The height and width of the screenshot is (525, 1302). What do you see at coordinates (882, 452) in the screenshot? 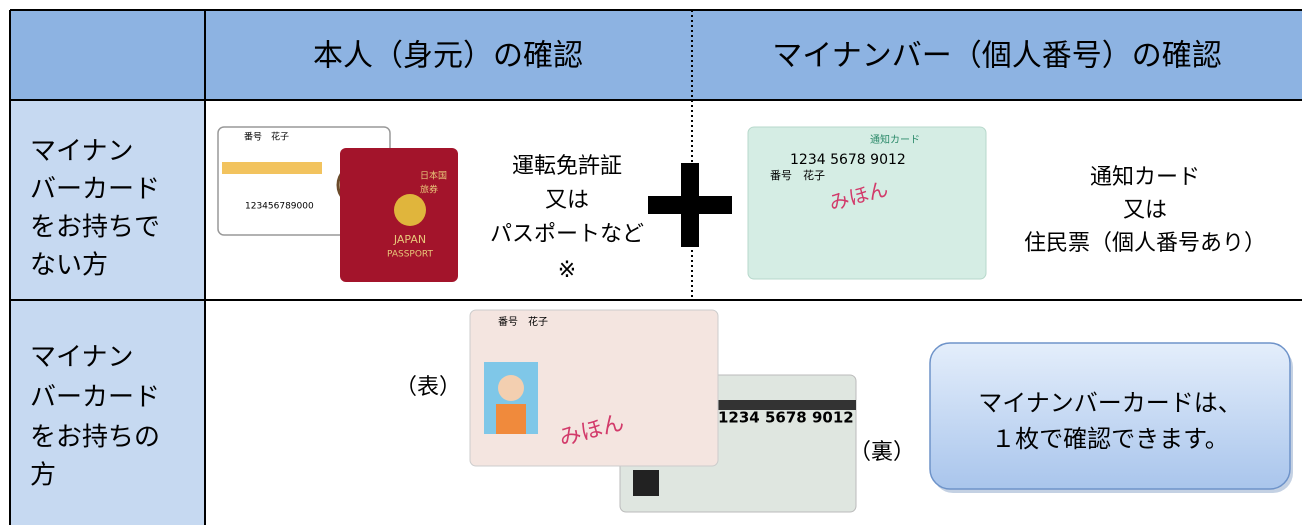
I see `back-label: （裏）` at bounding box center [882, 452].